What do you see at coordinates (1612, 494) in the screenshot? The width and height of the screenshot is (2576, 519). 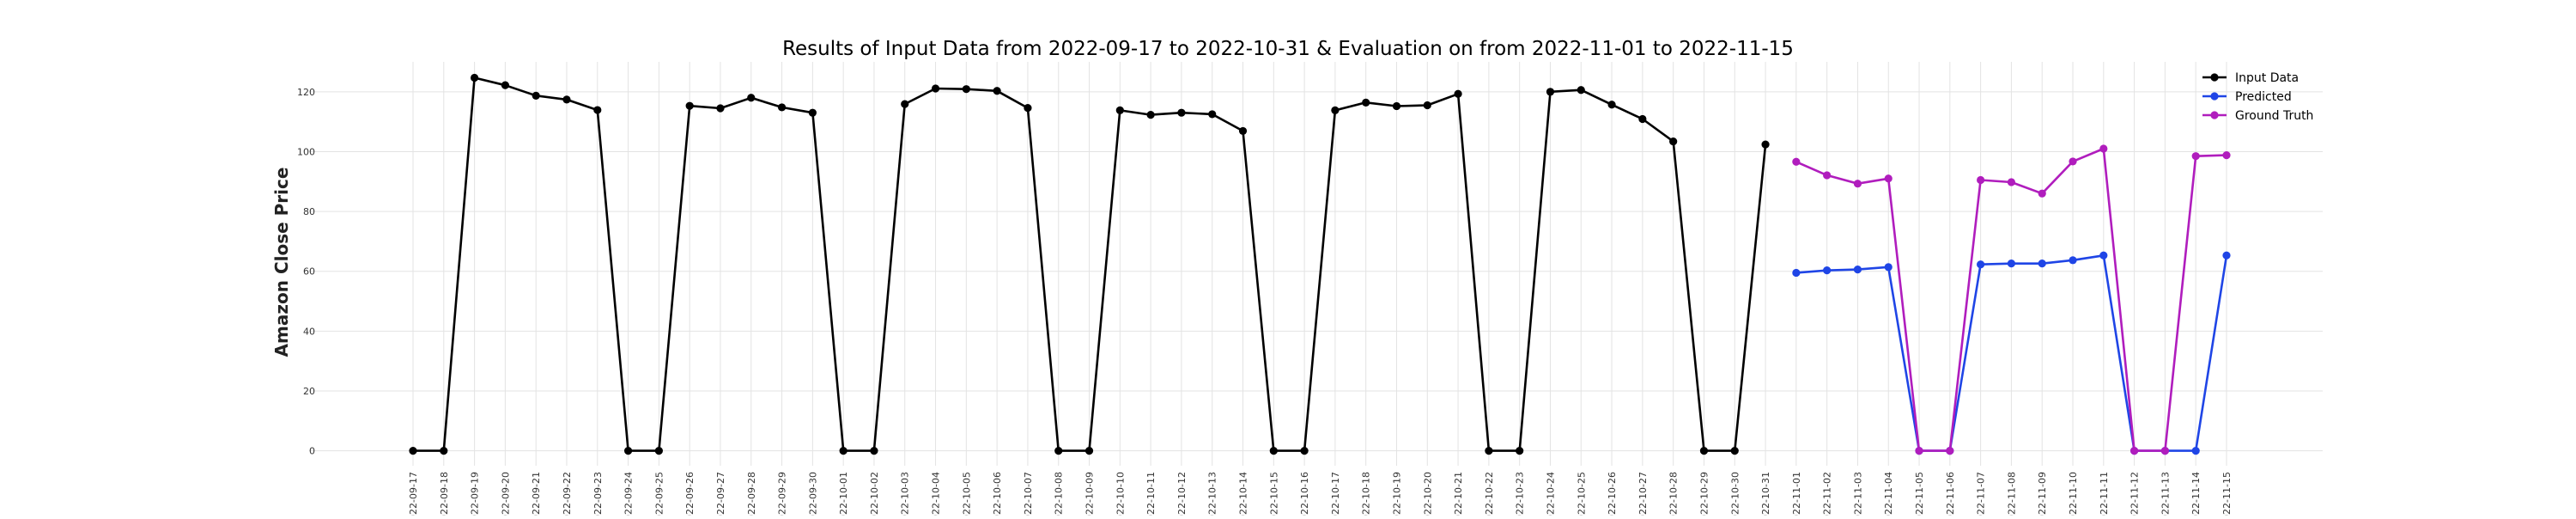 I see `x-tick-label: 2022-10-26` at bounding box center [1612, 494].